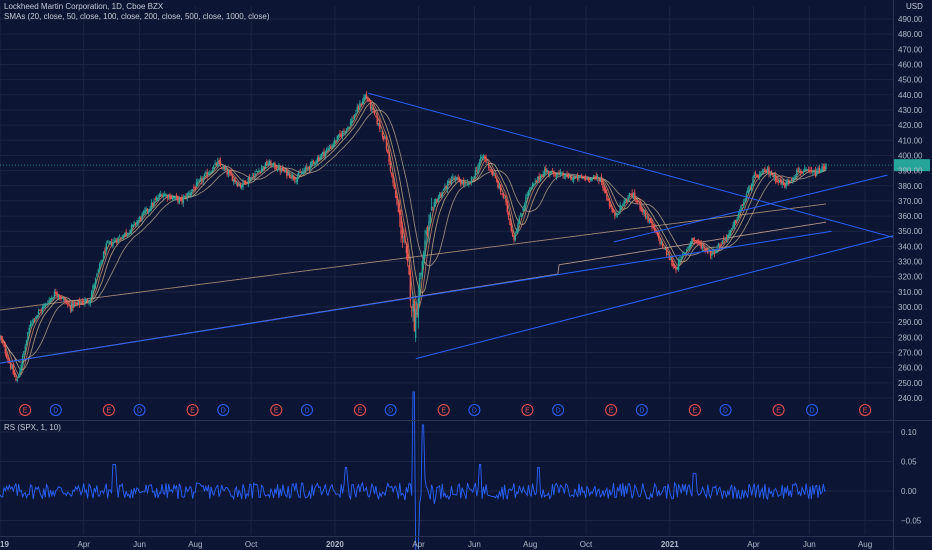 The width and height of the screenshot is (932, 550). I want to click on dividend-marker: D, so click(55, 410).